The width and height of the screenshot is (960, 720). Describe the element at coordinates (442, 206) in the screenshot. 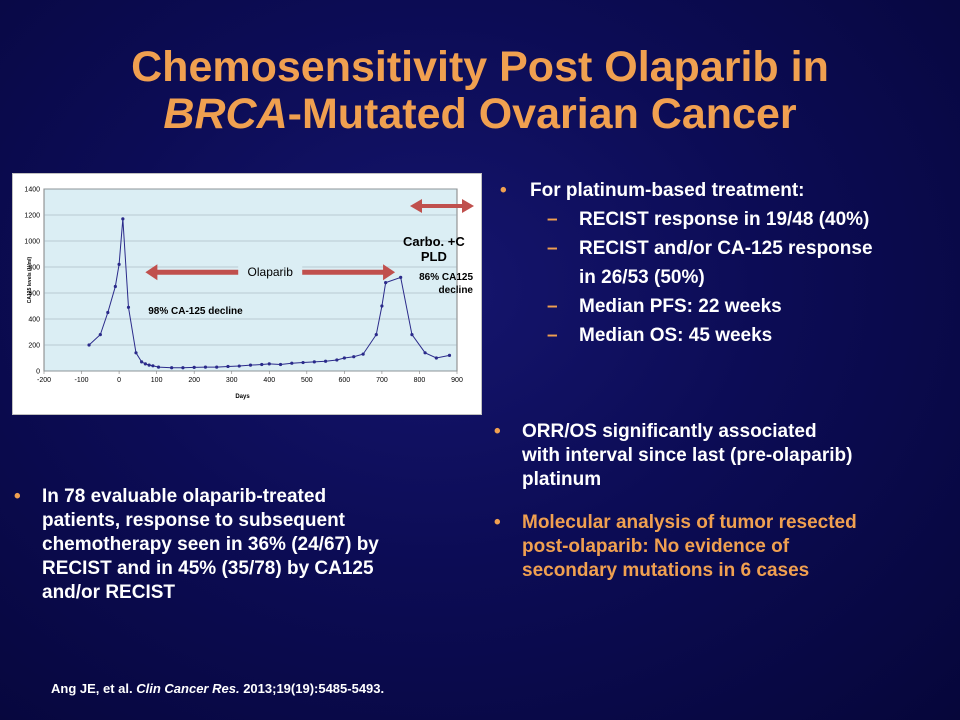

I see `top-right-double-arrow-icon` at that location.